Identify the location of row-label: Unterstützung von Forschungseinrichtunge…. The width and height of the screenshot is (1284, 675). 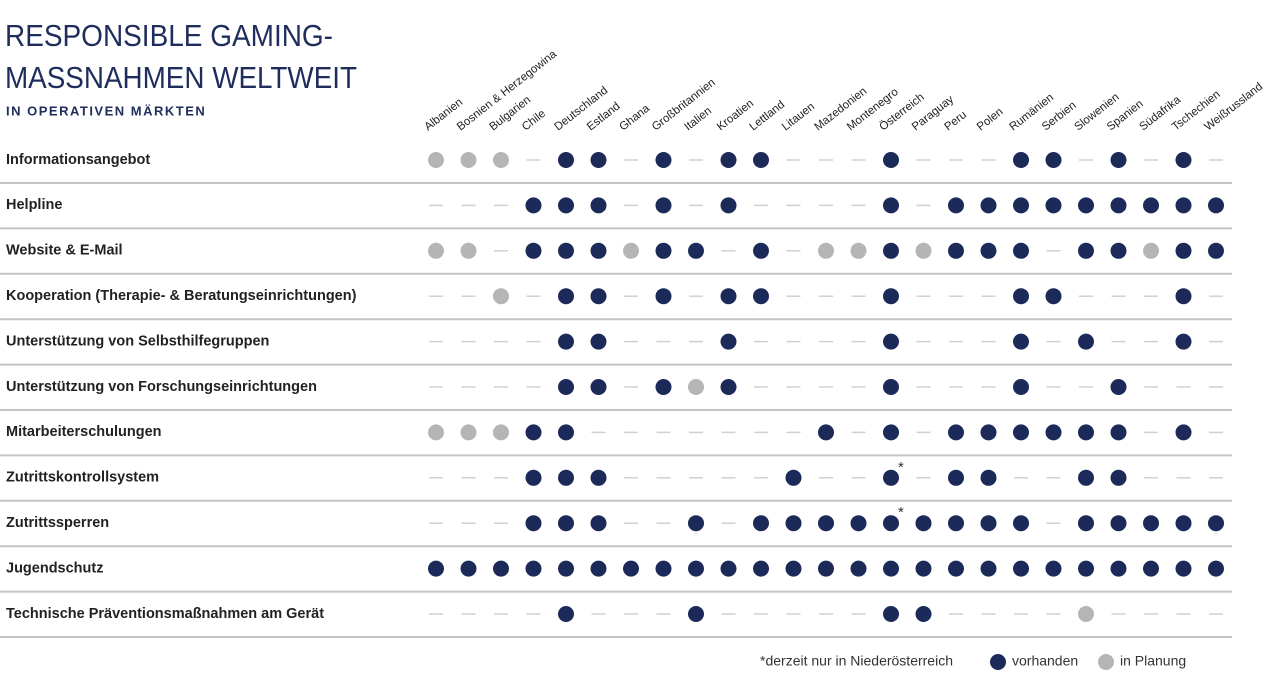
(161, 387).